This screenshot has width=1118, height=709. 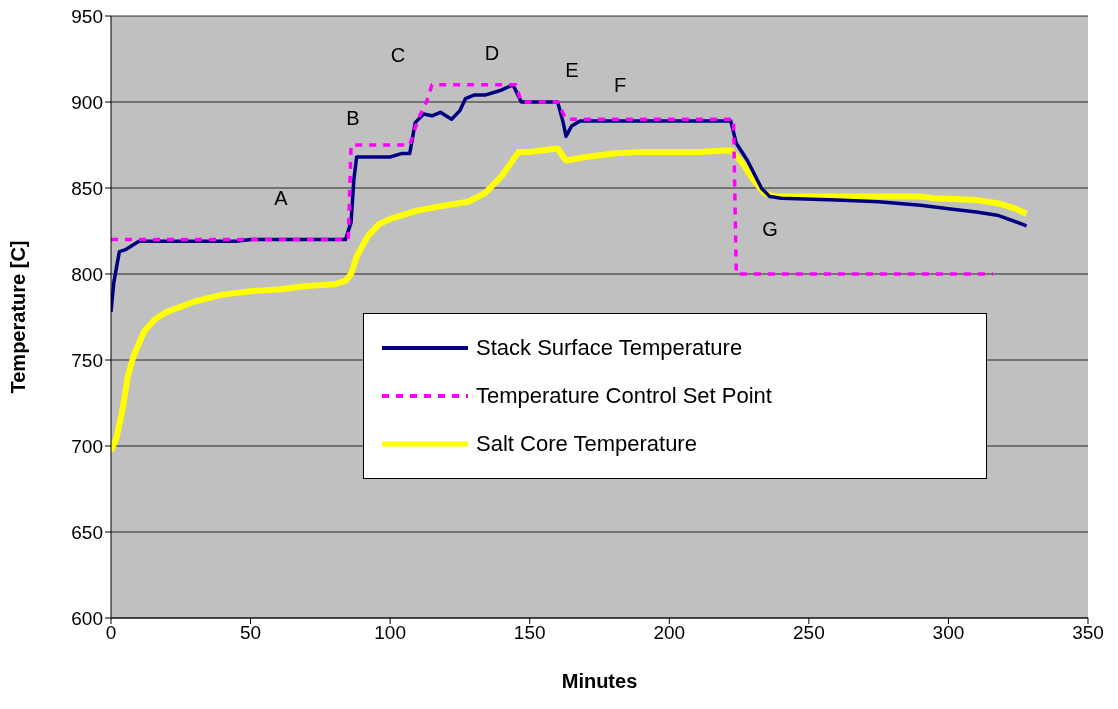 What do you see at coordinates (87, 16) in the screenshot?
I see `y-tick-label: 950` at bounding box center [87, 16].